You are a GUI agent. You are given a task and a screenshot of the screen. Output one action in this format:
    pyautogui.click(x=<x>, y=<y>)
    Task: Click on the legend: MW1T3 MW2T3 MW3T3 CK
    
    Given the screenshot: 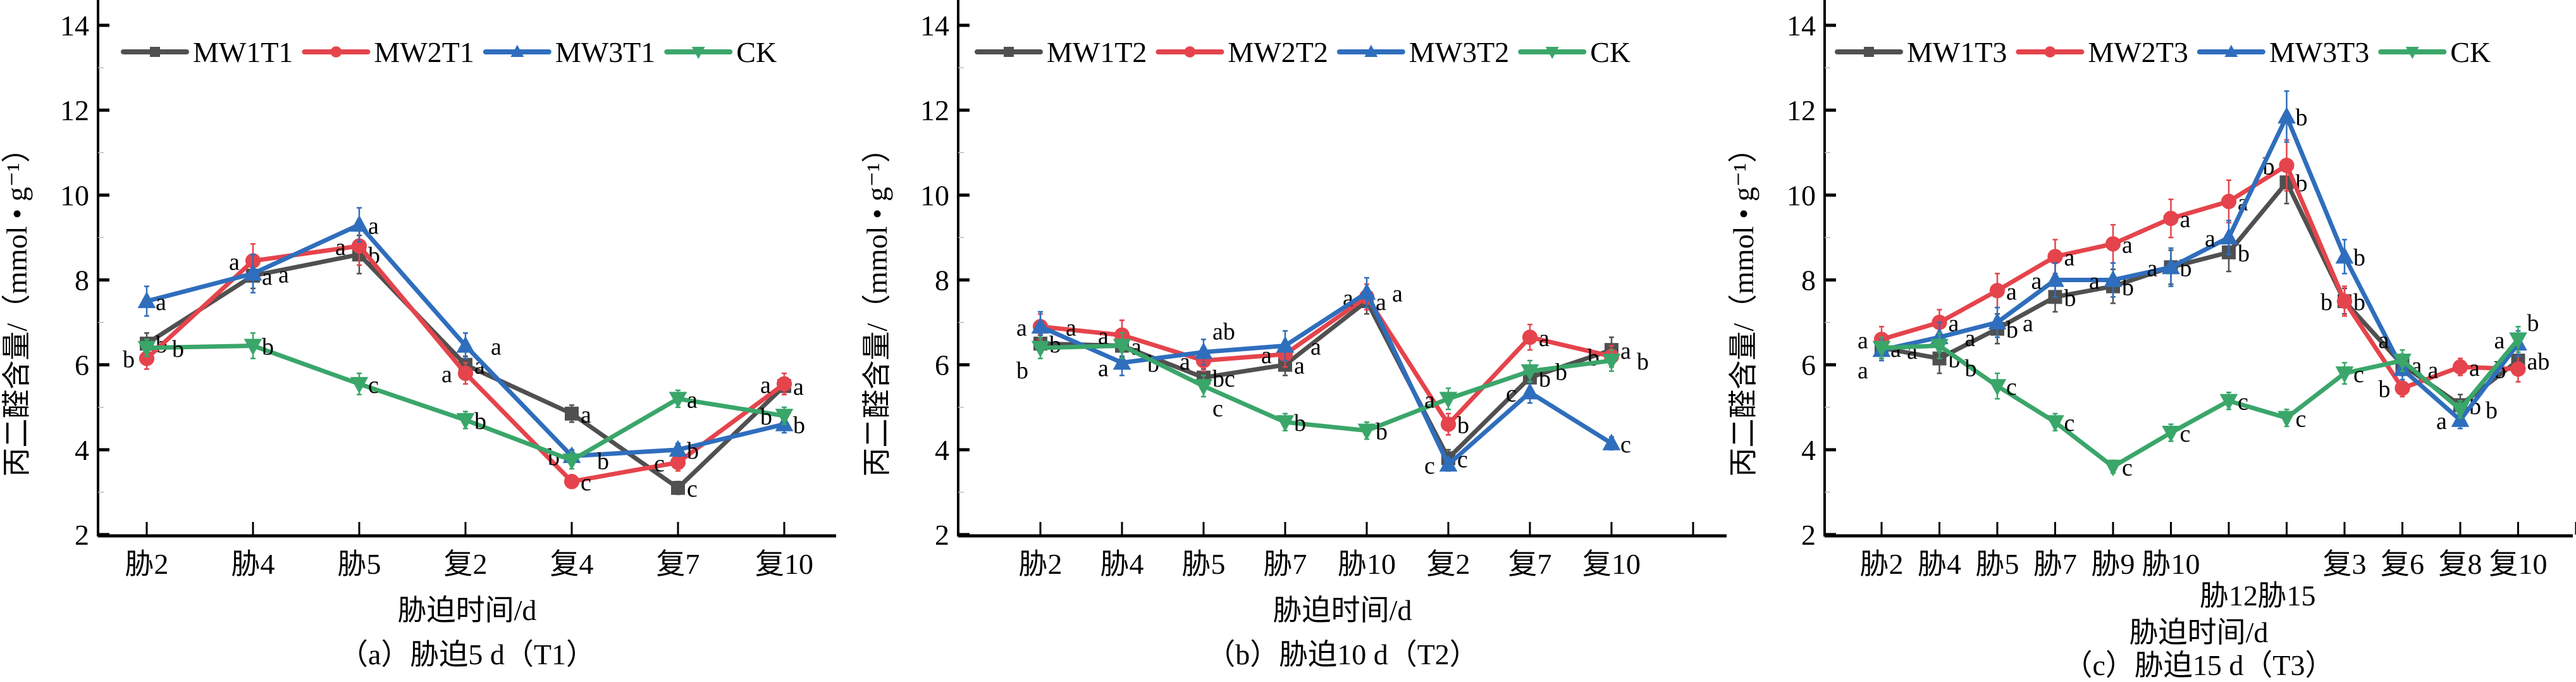 What is the action you would take?
    pyautogui.click(x=2163, y=52)
    